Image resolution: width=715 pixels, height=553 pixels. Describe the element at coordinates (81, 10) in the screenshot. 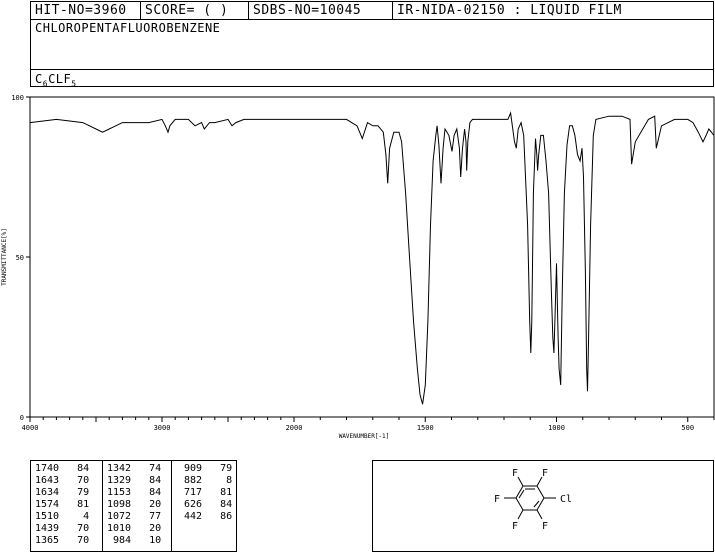

I see `hit-number: HIT-NO=3960` at that location.